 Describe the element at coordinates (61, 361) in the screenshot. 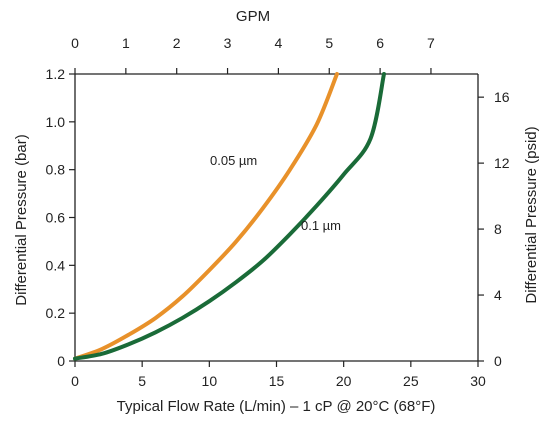

I see `y-tick-label-0: 0` at that location.